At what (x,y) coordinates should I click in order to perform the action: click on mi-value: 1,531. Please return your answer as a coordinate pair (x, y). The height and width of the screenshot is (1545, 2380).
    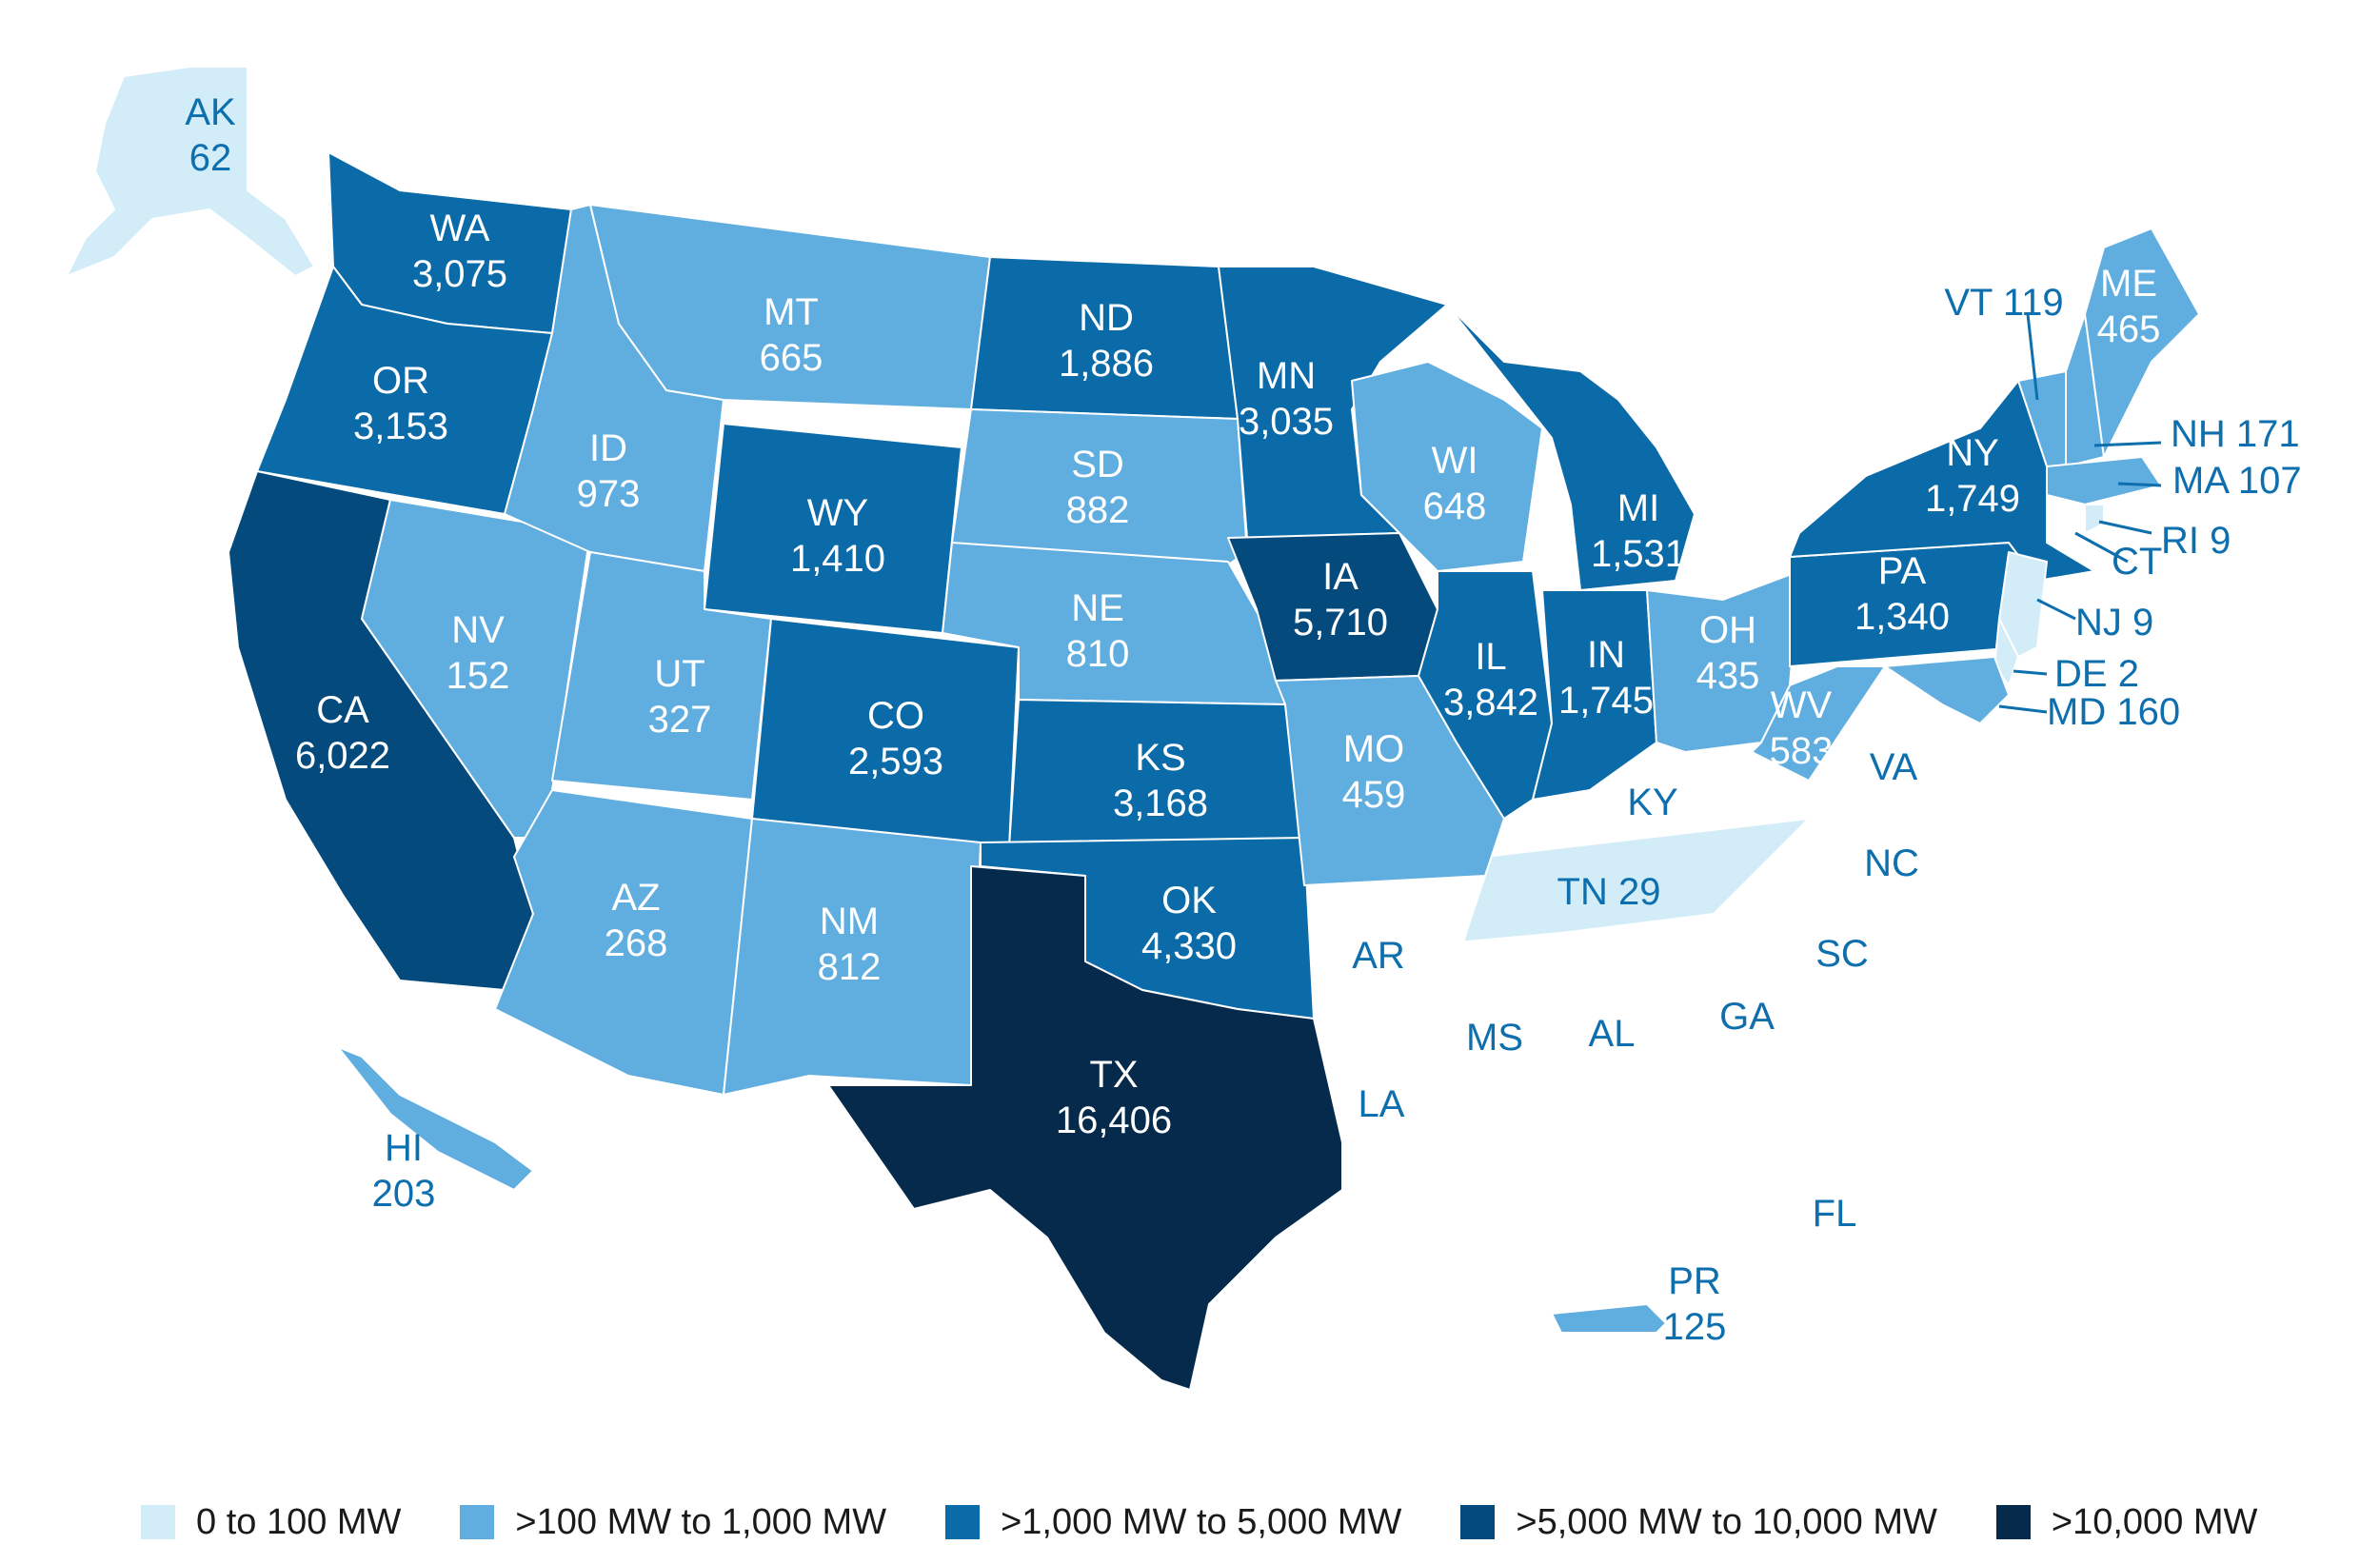
    Looking at the image, I should click on (1638, 554).